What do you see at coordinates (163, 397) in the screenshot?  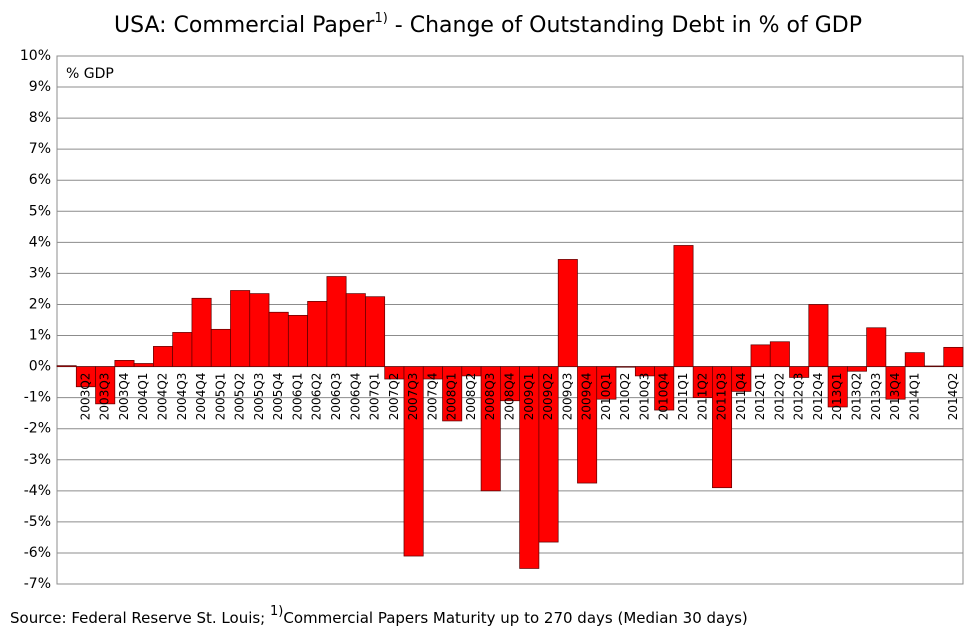 I see `x-tick-label: 2004Q2` at bounding box center [163, 397].